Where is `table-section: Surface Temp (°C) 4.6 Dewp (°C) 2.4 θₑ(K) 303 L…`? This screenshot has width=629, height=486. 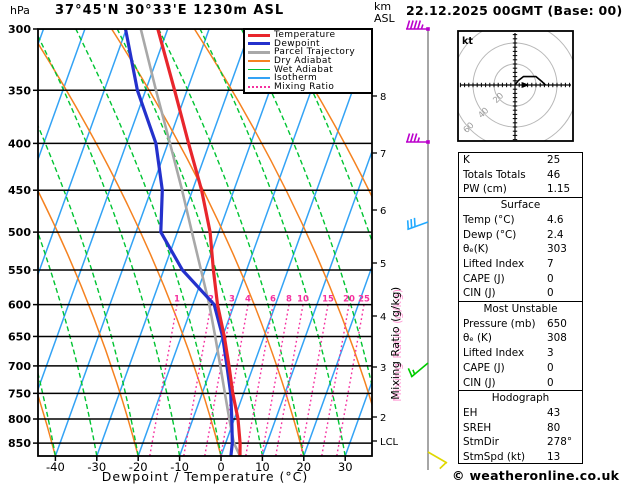
table-section: Surface Temp (°C) 4.6 Dewp (°C) 2.4 θₑ(K) 303 L… is located at coordinates (520, 249).